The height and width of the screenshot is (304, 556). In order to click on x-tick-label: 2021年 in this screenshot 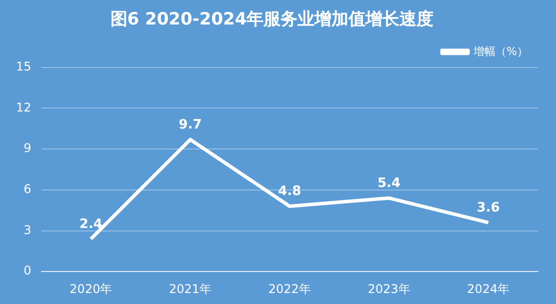, I will do `click(190, 289)`.